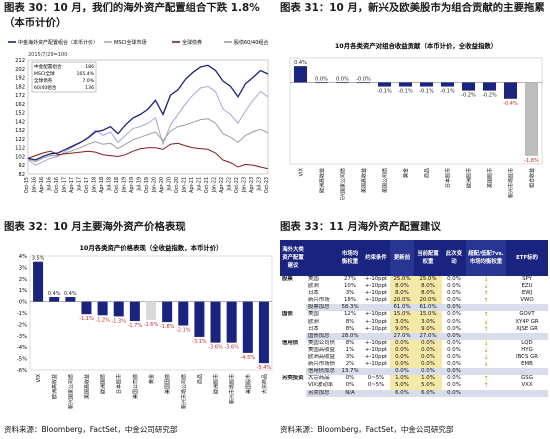 This screenshot has height=439, width=550. What do you see at coordinates (350, 308) in the screenshot?
I see `table-cell: 58.3%` at bounding box center [350, 308].